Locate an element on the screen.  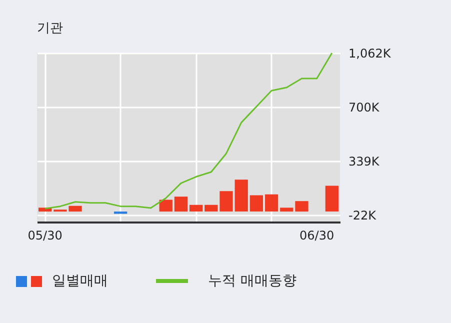
chart-title: 기관 is located at coordinates (50, 28).